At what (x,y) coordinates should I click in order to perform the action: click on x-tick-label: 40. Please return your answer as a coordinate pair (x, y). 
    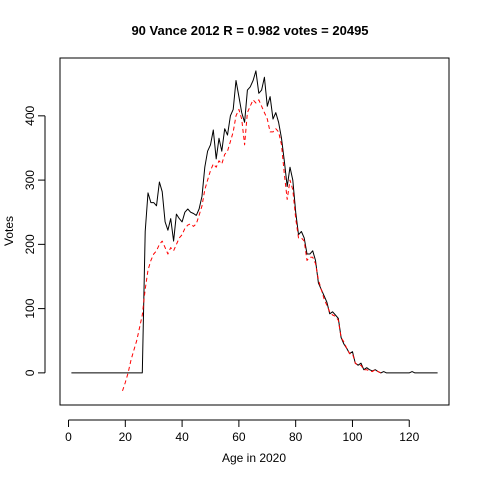
    Looking at the image, I should click on (182, 437).